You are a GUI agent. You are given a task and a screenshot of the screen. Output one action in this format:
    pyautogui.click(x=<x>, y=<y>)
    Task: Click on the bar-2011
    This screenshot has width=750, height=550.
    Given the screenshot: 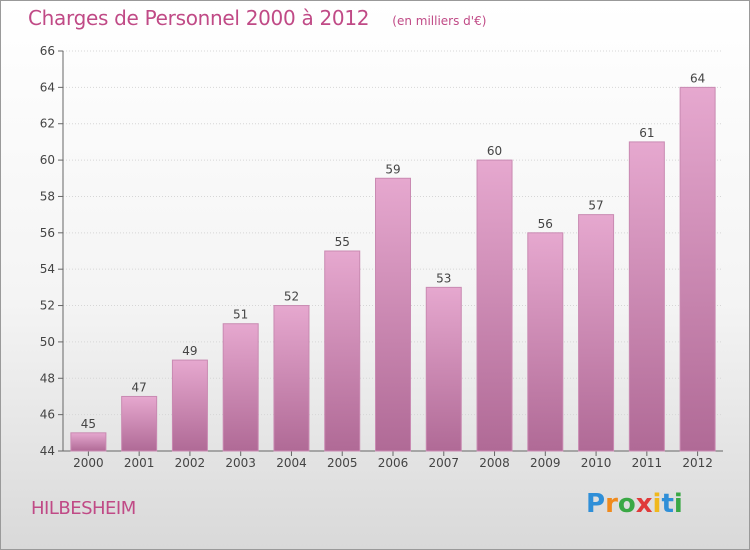 What is the action you would take?
    pyautogui.click(x=646, y=296)
    